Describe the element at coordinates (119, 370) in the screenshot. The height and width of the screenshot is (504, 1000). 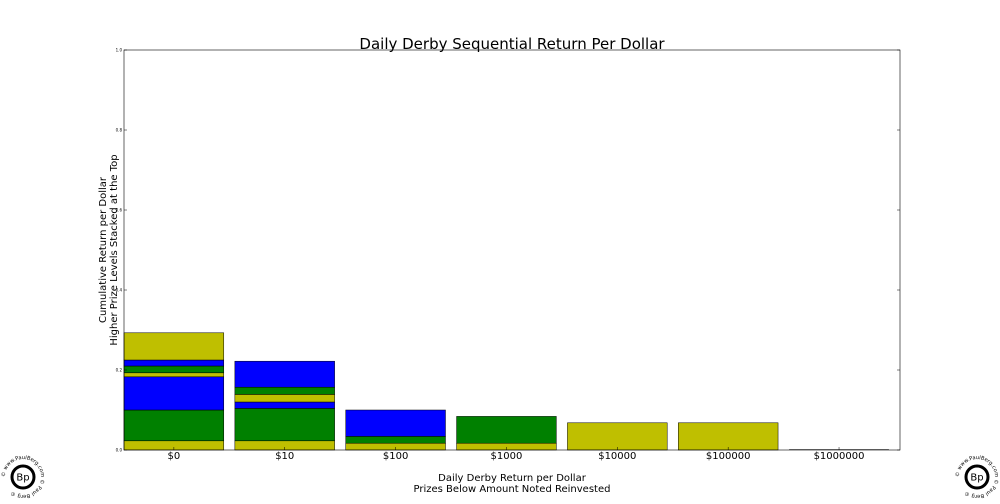
I see `y-tick-label: 0.2` at that location.